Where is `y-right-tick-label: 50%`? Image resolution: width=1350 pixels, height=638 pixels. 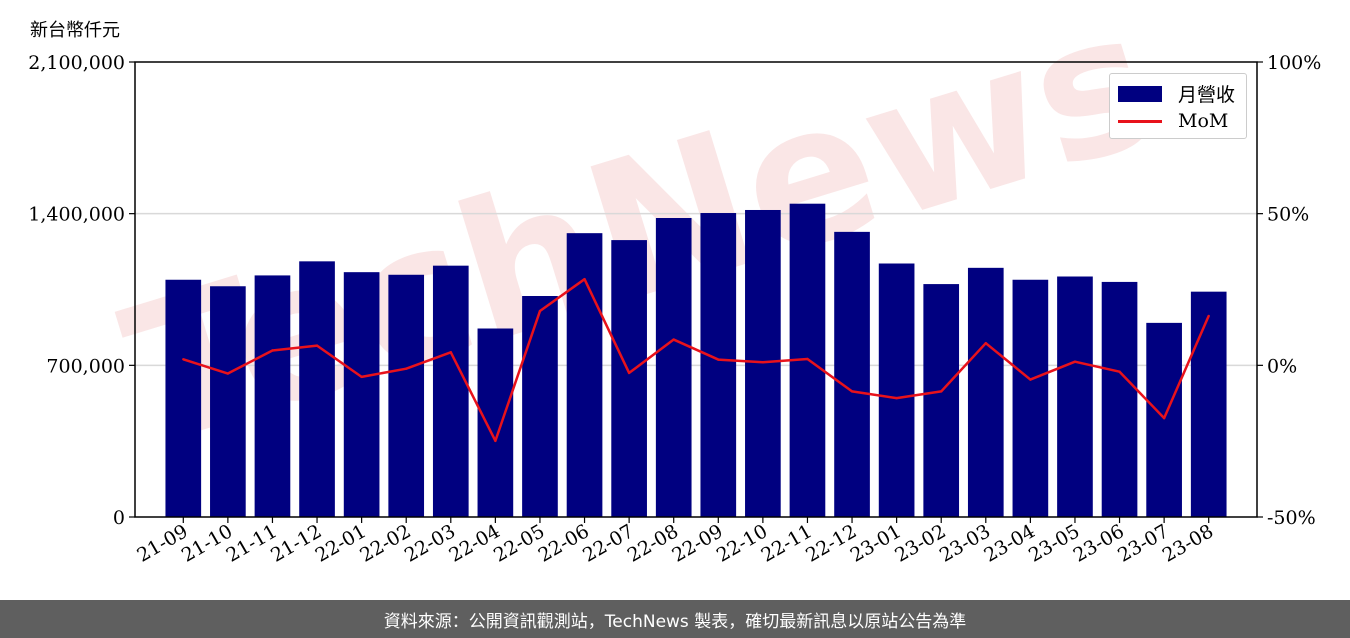 y-right-tick-label: 50% is located at coordinates (1288, 215).